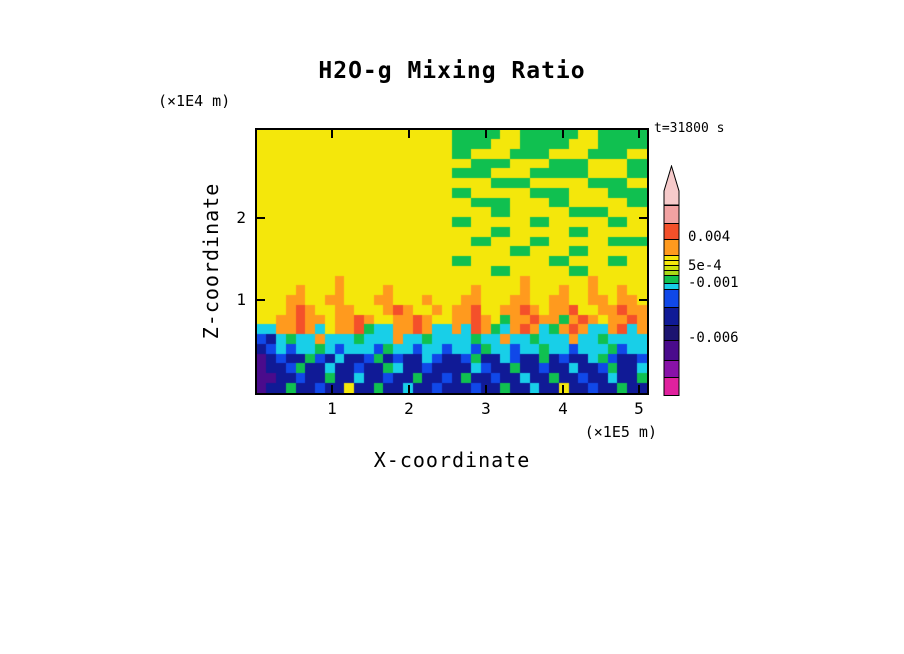 The width and height of the screenshot is (904, 654). What do you see at coordinates (241, 217) in the screenshot?
I see `y-tick-label: 2` at bounding box center [241, 217].